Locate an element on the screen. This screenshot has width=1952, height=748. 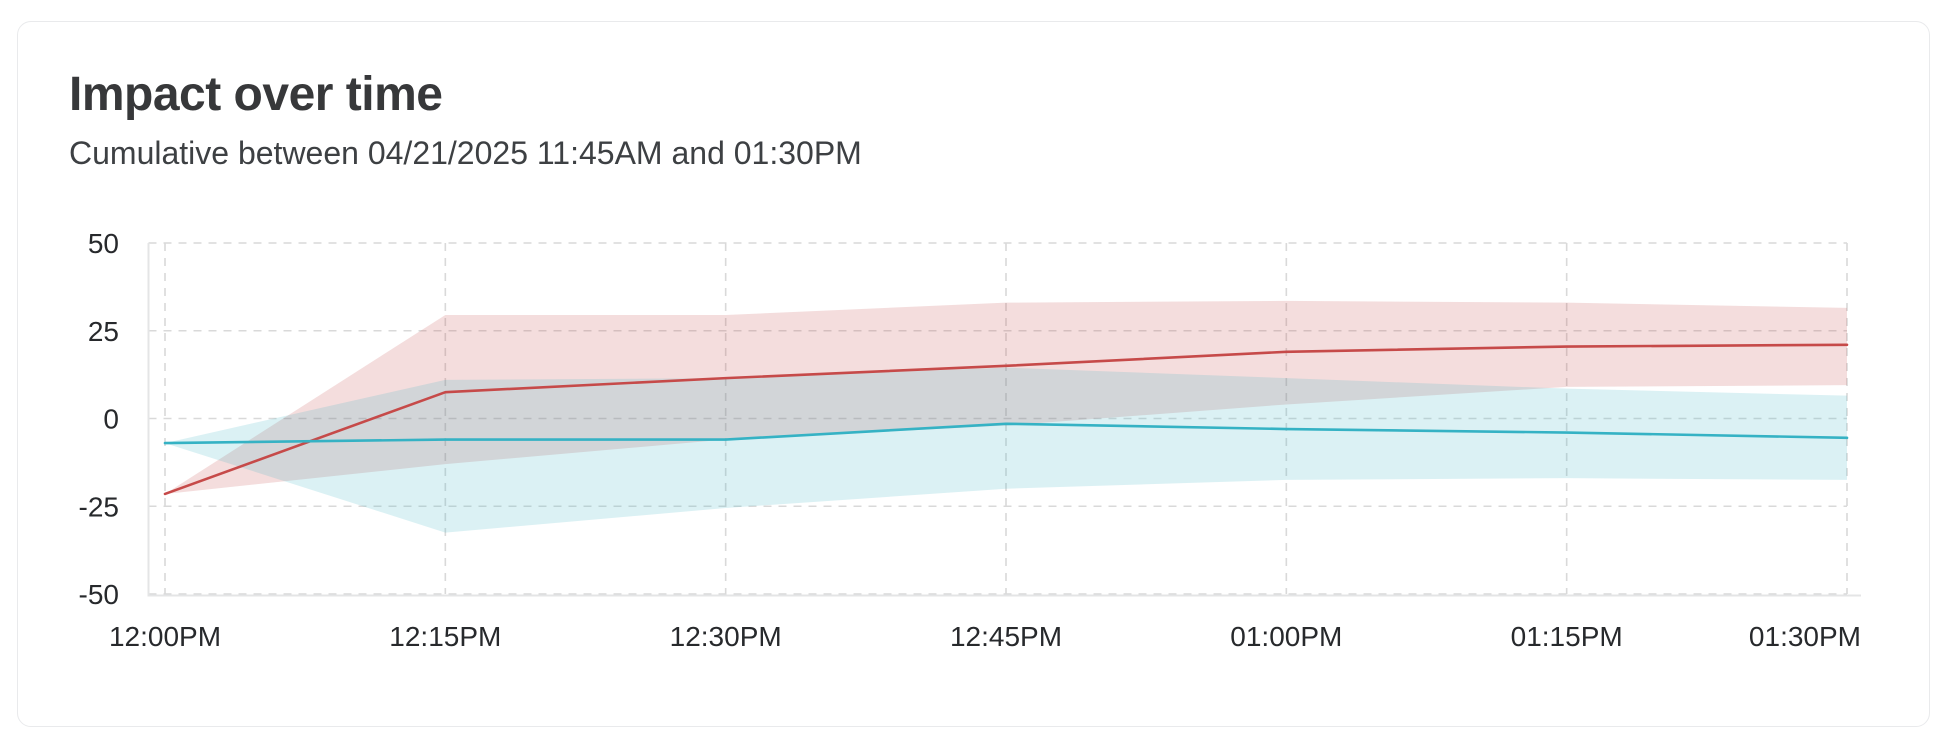
y-tick-label: -25 is located at coordinates (99, 506).